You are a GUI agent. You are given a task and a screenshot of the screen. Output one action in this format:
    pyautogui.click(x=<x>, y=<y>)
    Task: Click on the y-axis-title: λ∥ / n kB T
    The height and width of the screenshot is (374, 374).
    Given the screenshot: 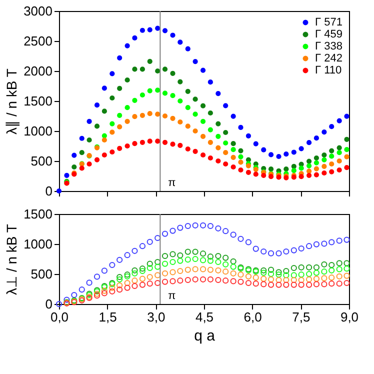 What is the action you would take?
    pyautogui.click(x=12, y=101)
    